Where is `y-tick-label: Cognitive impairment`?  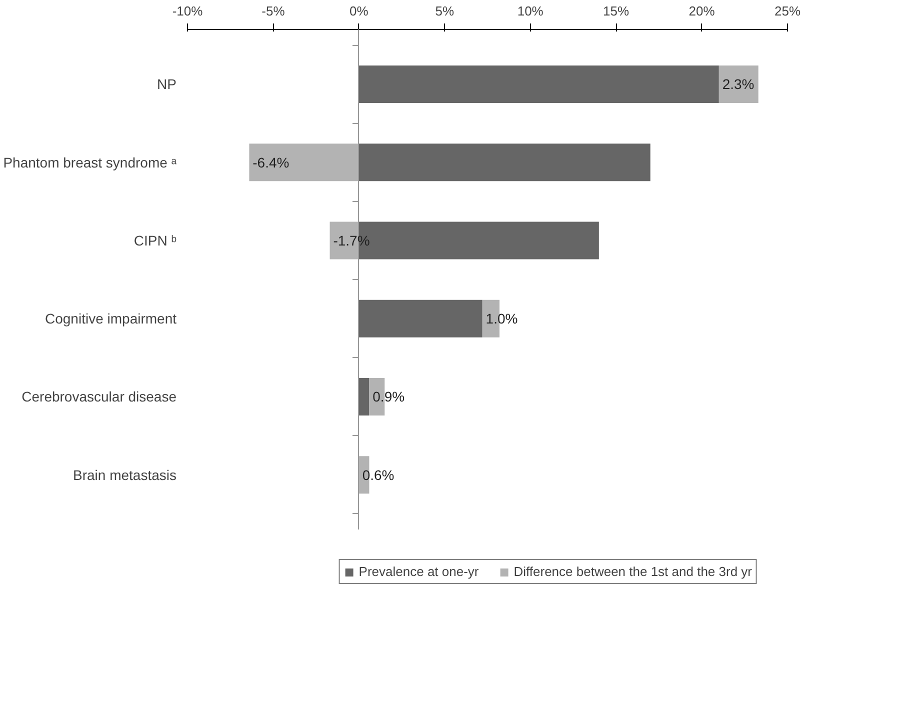 y-tick-label: Cognitive impairment is located at coordinates (111, 318).